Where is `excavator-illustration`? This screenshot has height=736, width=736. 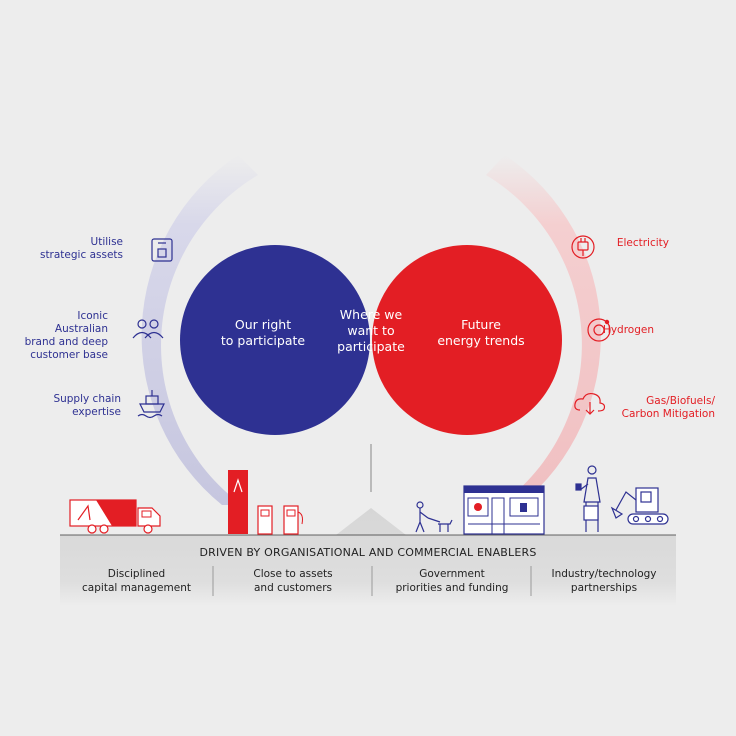 excavator-illustration is located at coordinates (639, 506).